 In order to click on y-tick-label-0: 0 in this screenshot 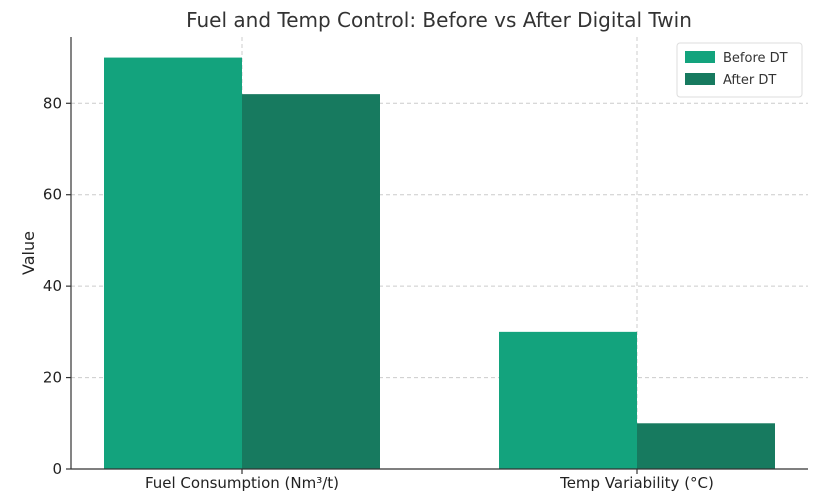, I will do `click(57, 469)`.